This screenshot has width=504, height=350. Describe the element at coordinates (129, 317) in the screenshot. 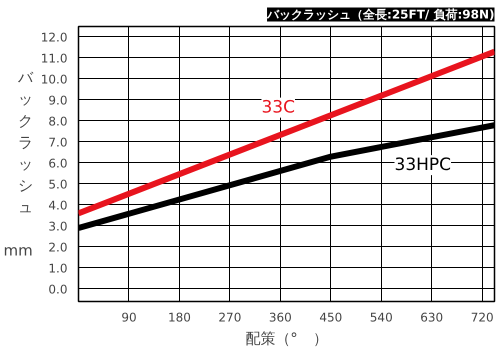

I see `x-tick-label: 90` at that location.